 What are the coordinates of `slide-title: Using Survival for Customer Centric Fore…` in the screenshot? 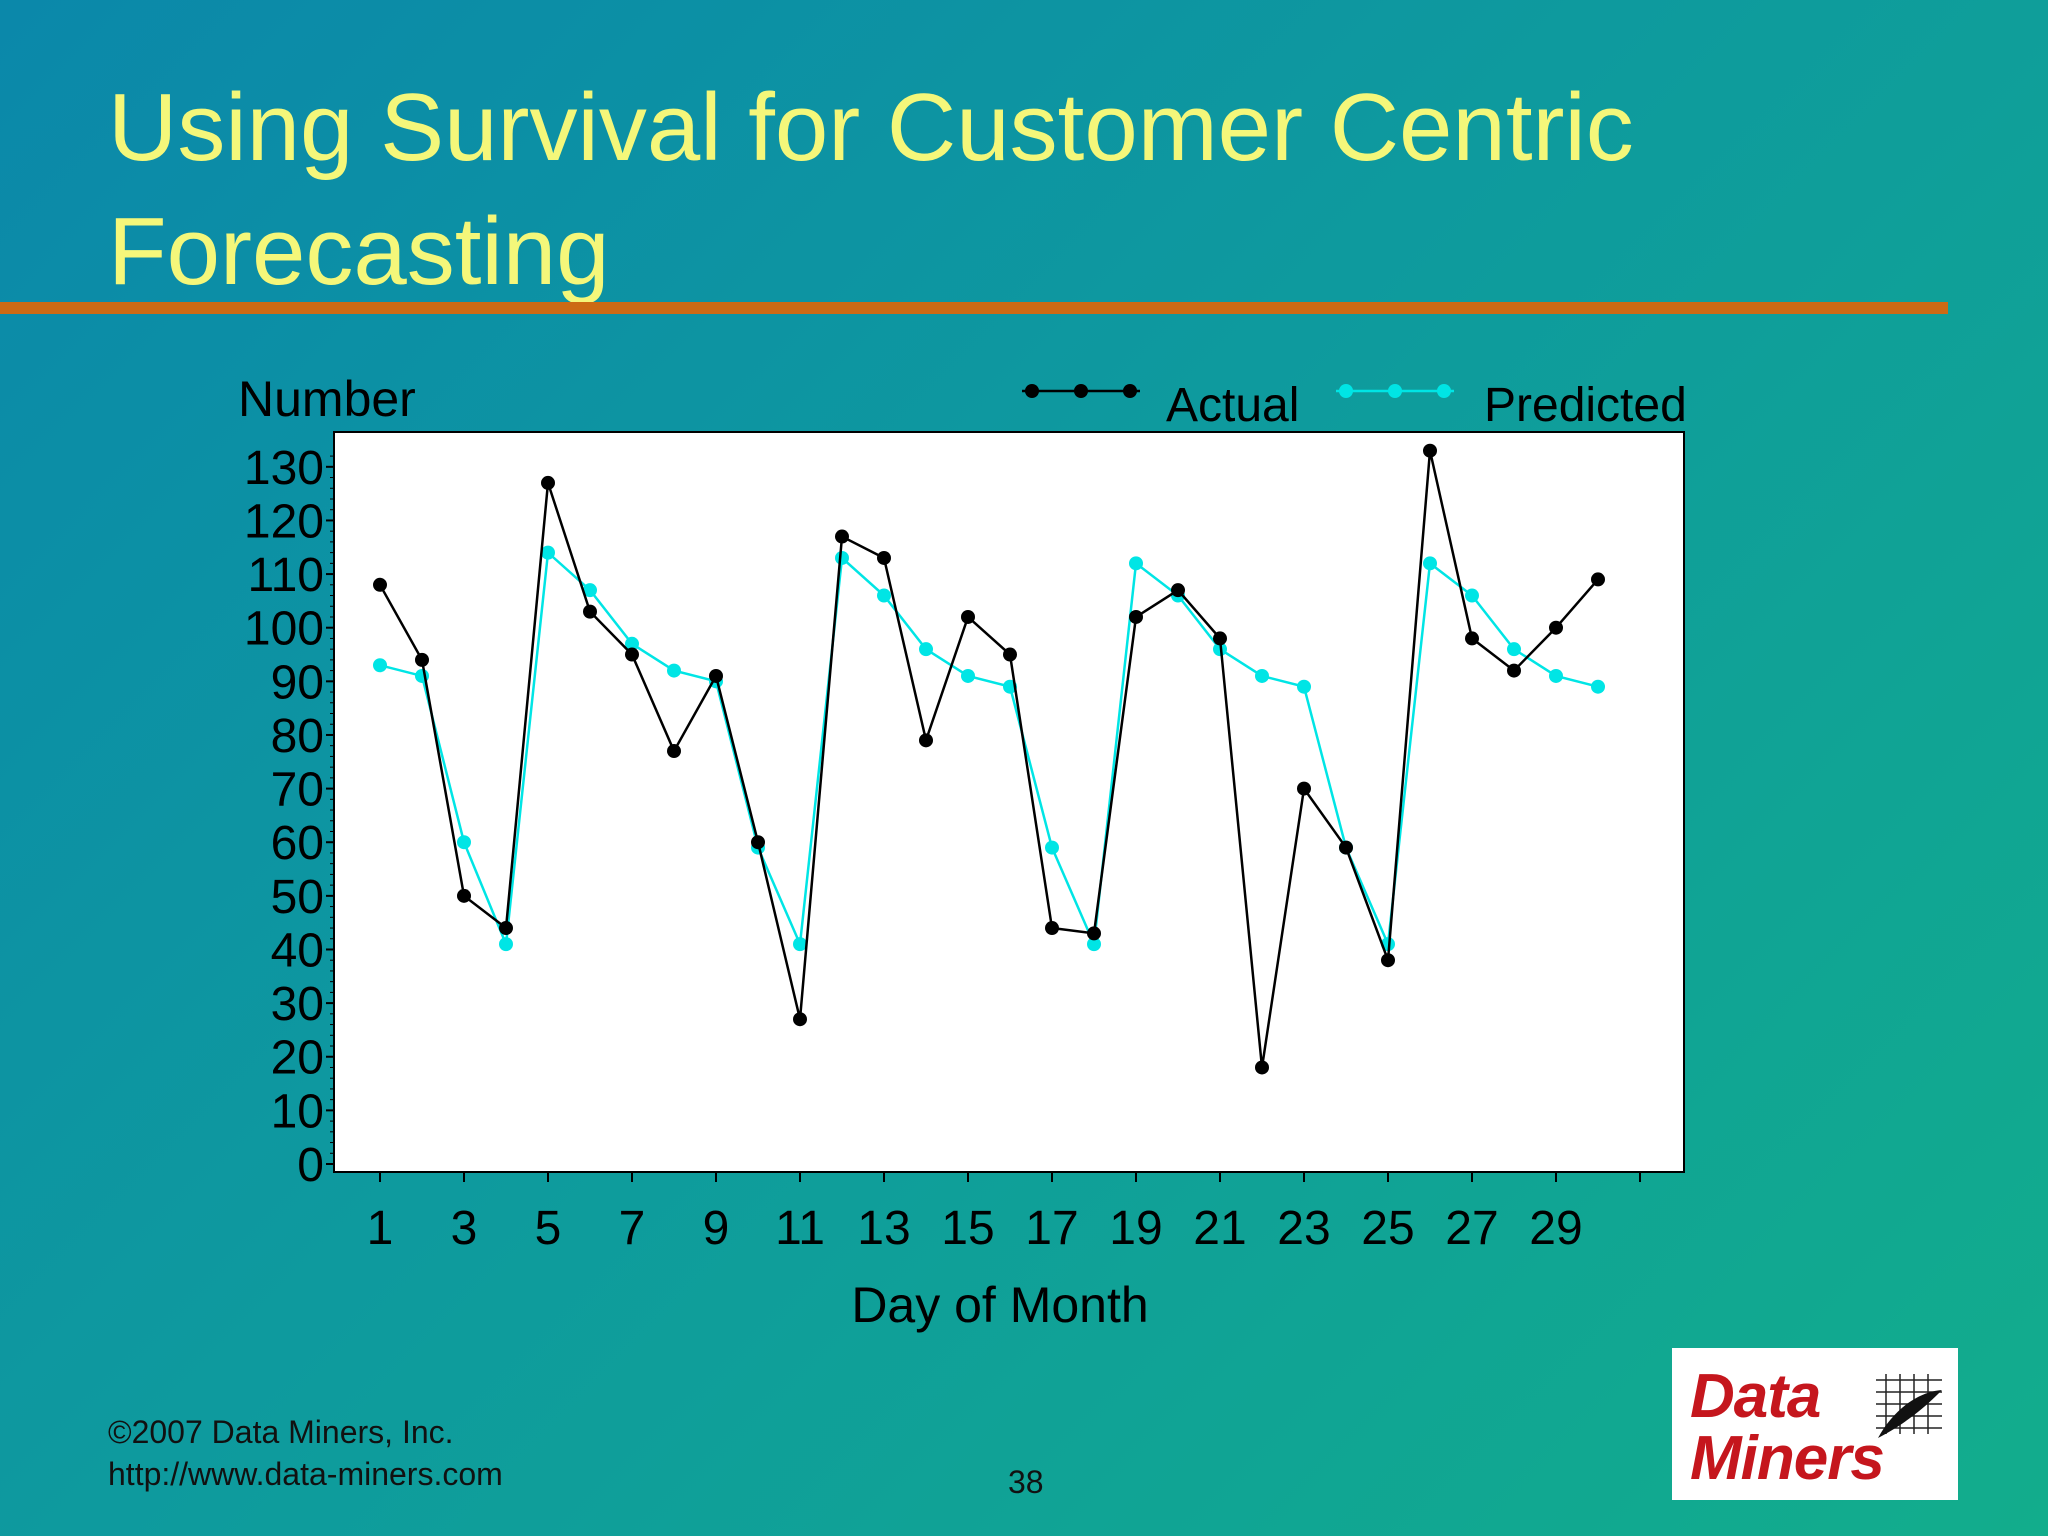 It's located at (871, 189).